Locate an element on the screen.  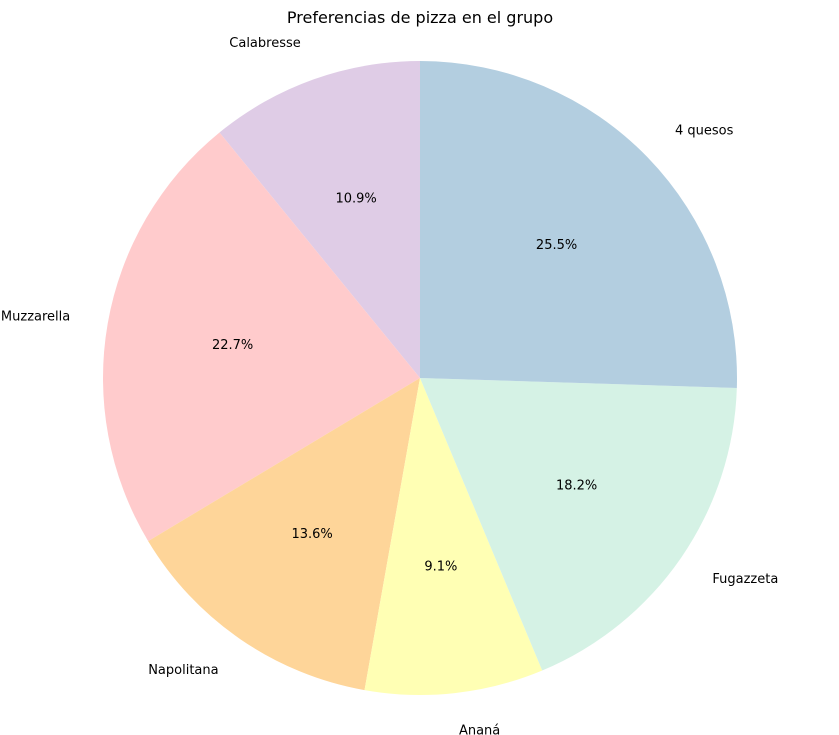
slice-label-anana: Ananá is located at coordinates (479, 729).